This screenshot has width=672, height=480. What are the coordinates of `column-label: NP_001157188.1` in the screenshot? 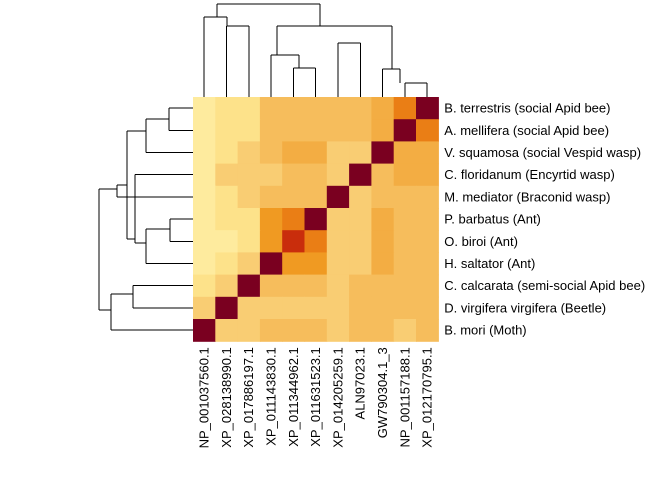 It's located at (404, 397).